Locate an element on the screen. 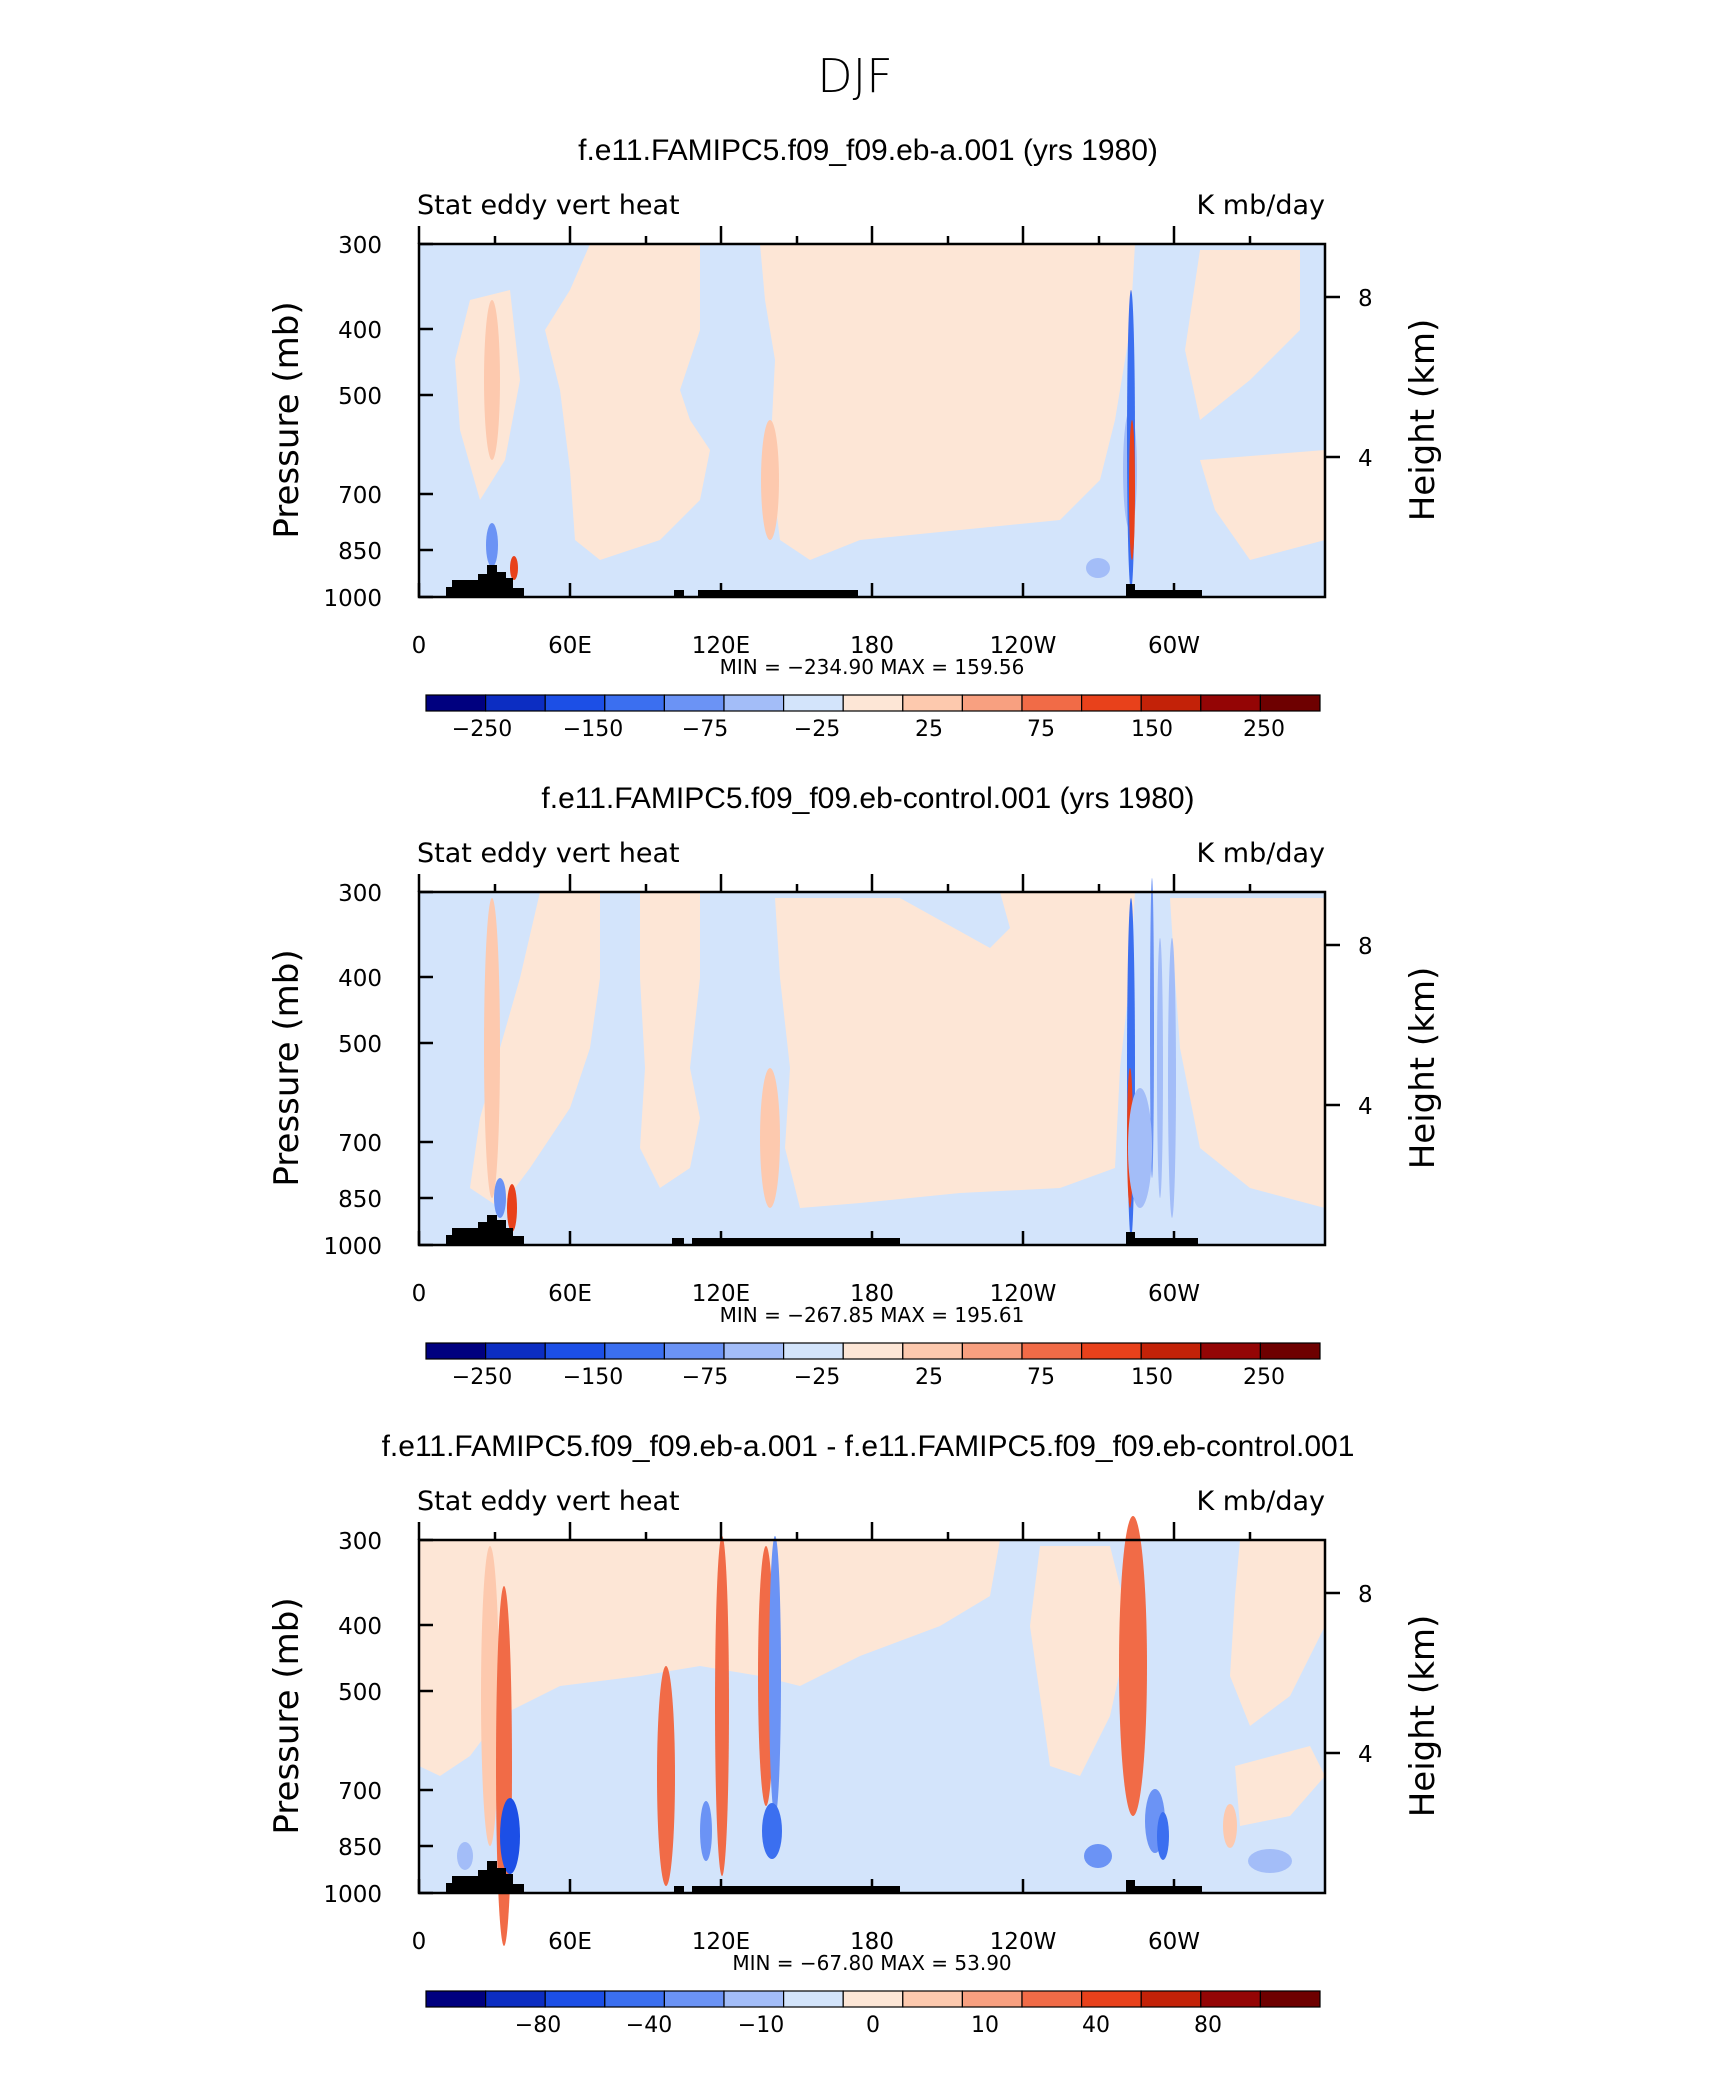 This screenshot has width=1710, height=2074. colorbar: −80 −40 −10 0 10 40 80 is located at coordinates (873, 2014).